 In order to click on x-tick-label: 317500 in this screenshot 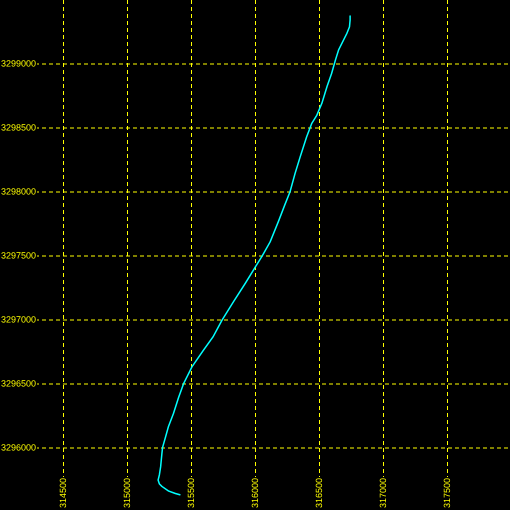, I will do `click(447, 493)`.